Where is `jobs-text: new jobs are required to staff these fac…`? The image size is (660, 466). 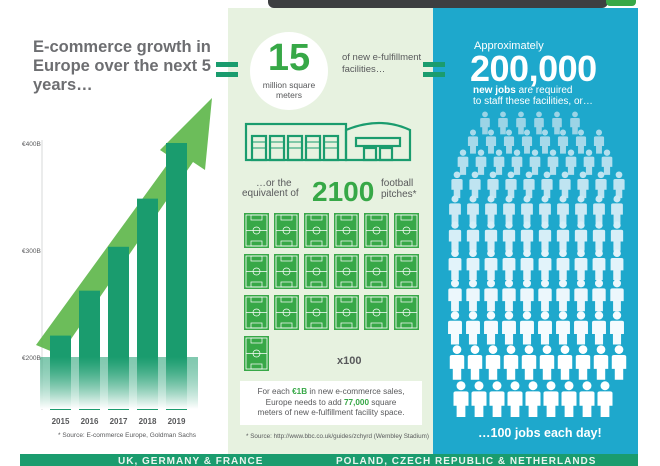 jobs-text: new jobs are required to staff these fac… is located at coordinates (533, 96).